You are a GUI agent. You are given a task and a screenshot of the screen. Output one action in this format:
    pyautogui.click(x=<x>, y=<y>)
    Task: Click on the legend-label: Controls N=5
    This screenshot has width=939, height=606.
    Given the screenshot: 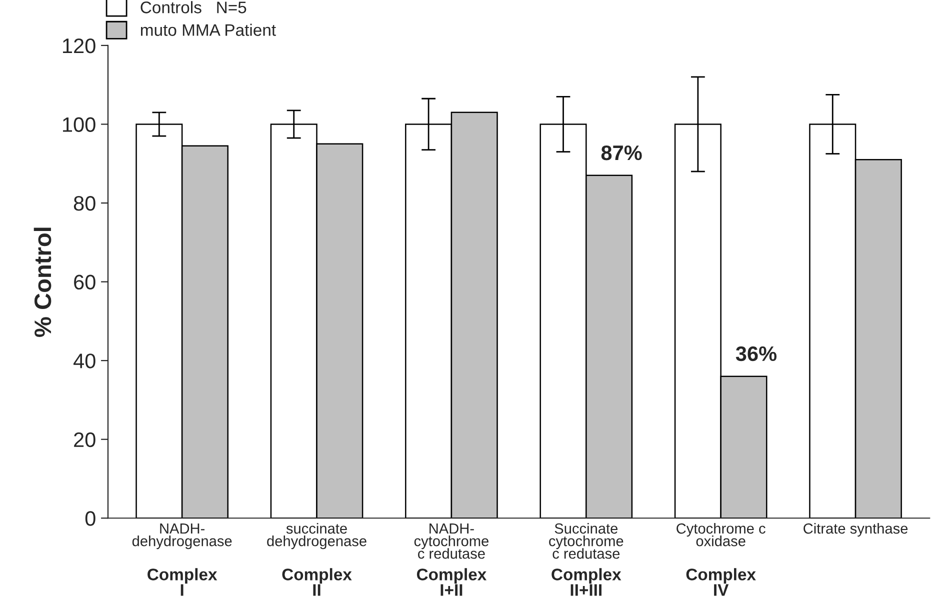 What is the action you would take?
    pyautogui.click(x=193, y=7)
    